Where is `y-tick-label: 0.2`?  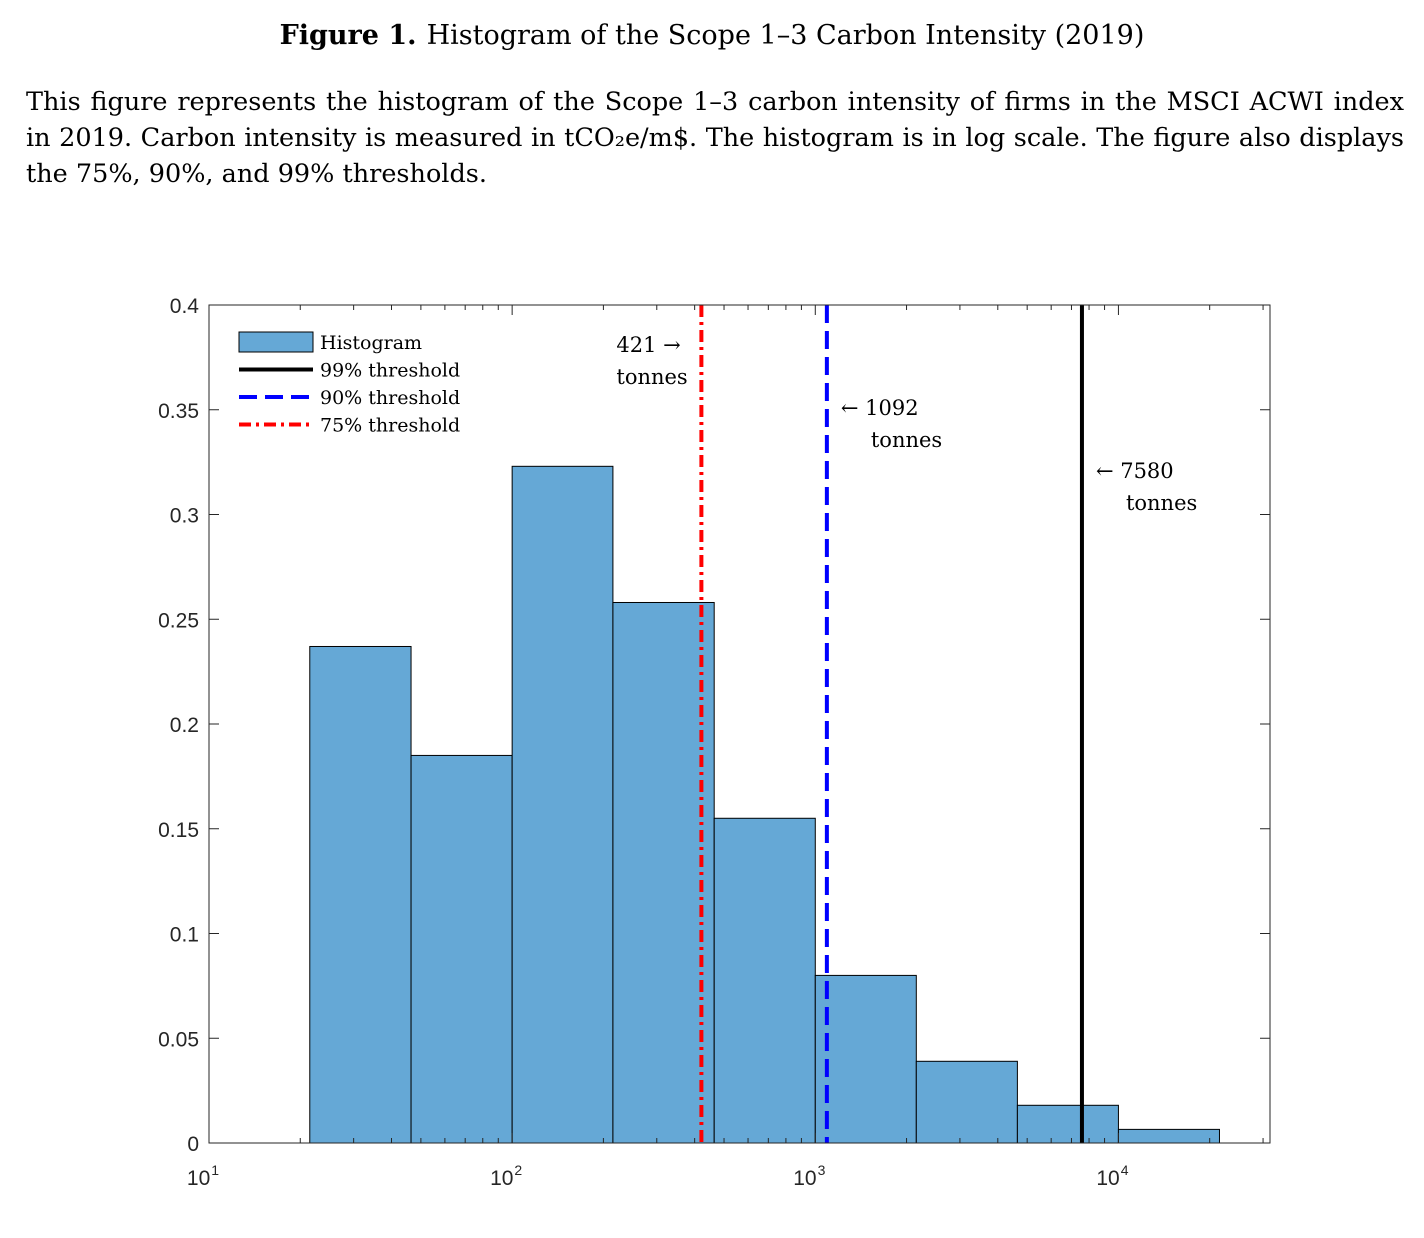
y-tick-label: 0.2 is located at coordinates (184, 725).